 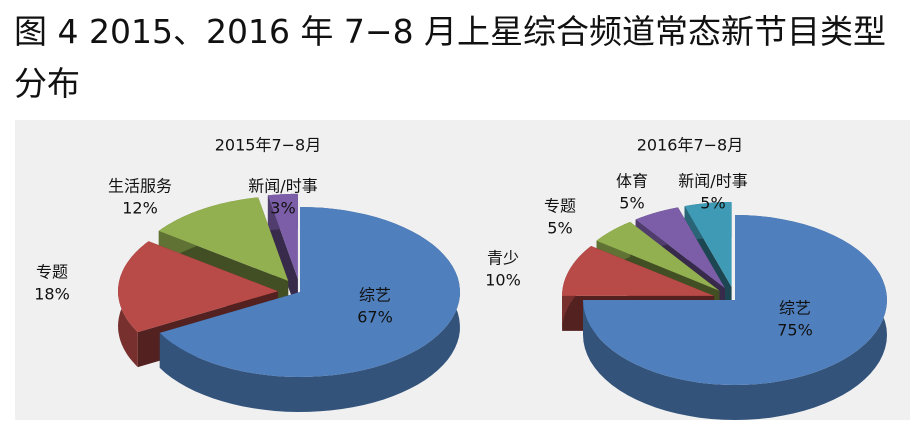 What do you see at coordinates (690, 145) in the screenshot?
I see `chart-title: 2016年7−8月` at bounding box center [690, 145].